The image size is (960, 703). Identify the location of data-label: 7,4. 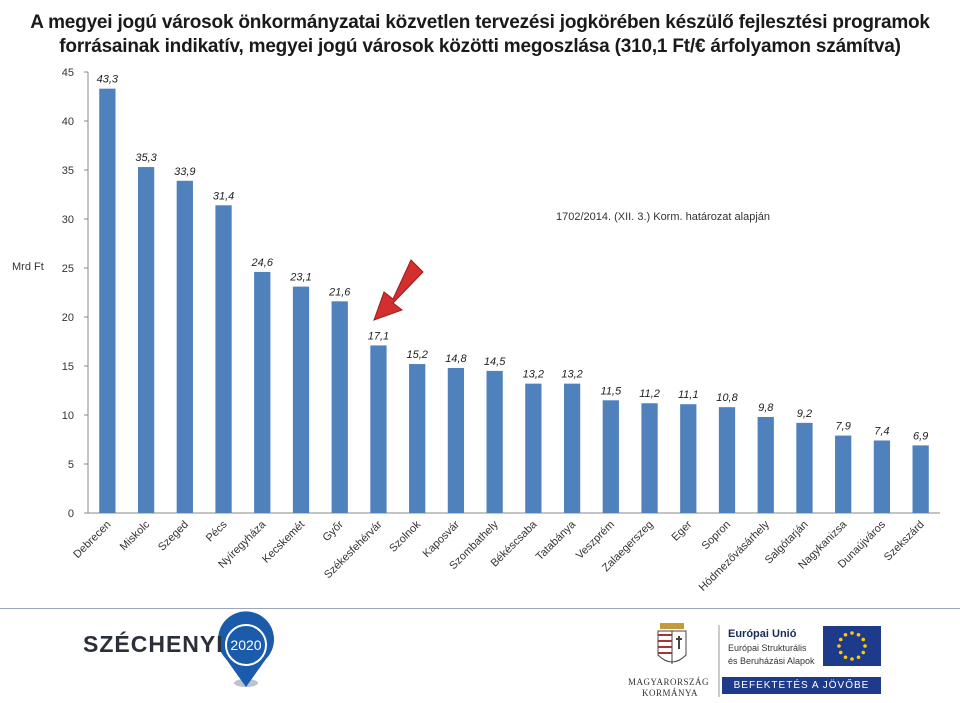
(881, 431).